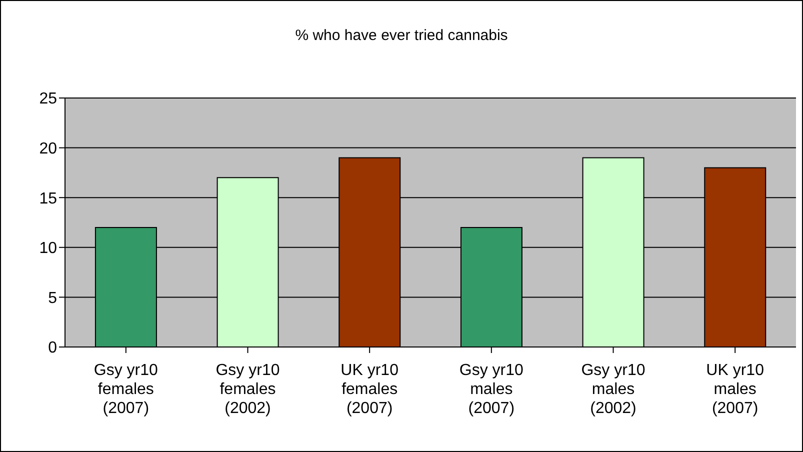 The width and height of the screenshot is (803, 452). I want to click on x-tick-label: Gsy yr10 males (2007), so click(491, 389).